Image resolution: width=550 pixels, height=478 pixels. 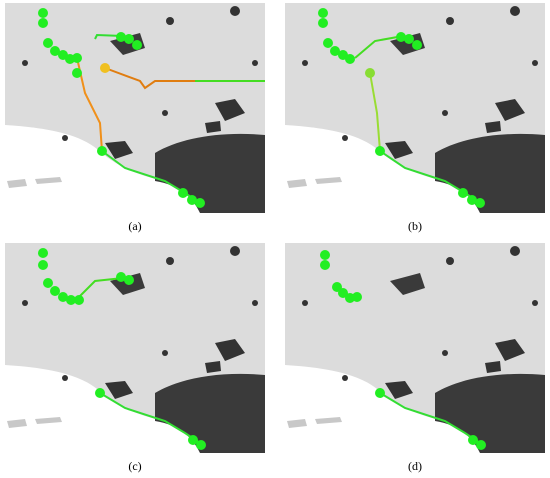 I want to click on panel-label: (a), so click(x=134, y=226).